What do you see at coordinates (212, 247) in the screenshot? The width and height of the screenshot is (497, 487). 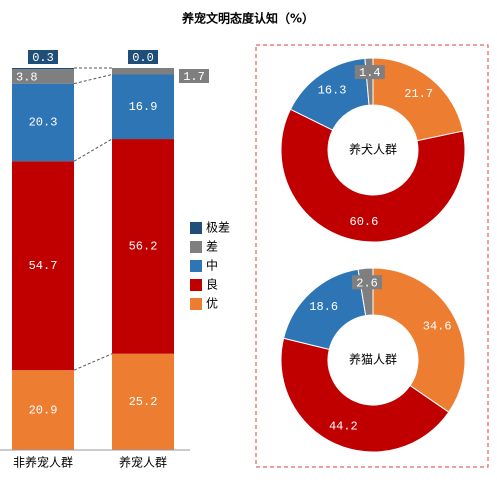 I see `legend-label: 差` at bounding box center [212, 247].